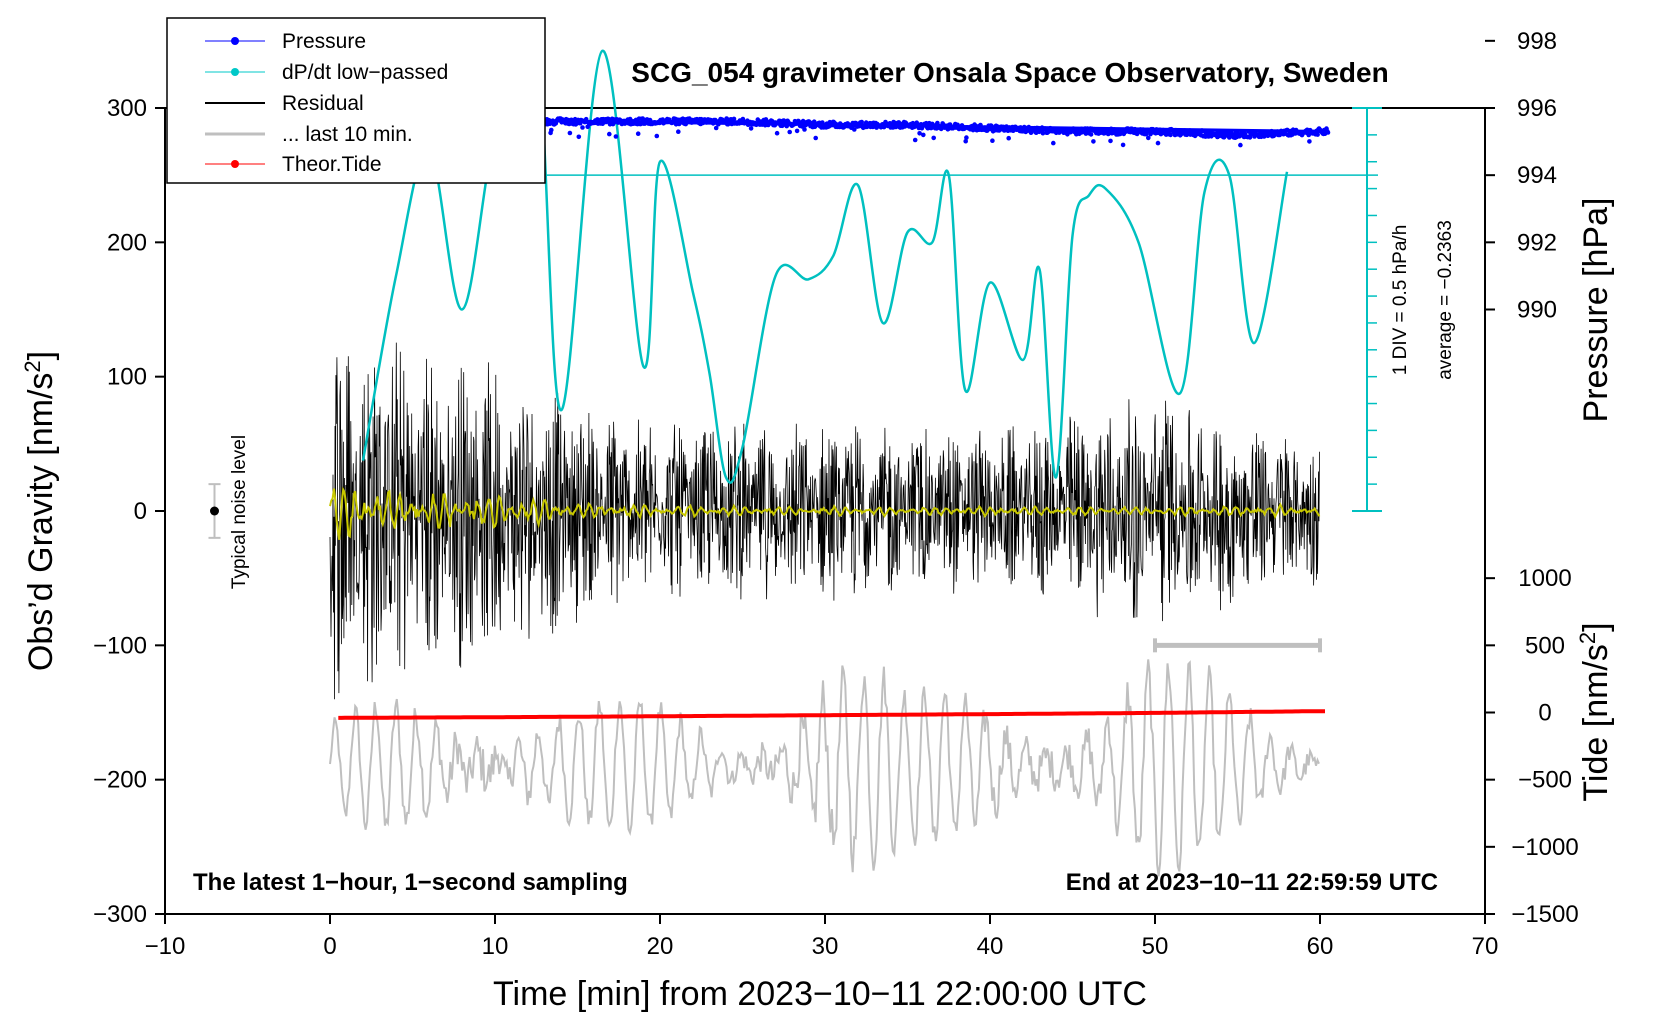 This screenshot has height=1020, width=1660. Describe the element at coordinates (1537, 108) in the screenshot. I see `pressure-tick-label: 996` at that location.